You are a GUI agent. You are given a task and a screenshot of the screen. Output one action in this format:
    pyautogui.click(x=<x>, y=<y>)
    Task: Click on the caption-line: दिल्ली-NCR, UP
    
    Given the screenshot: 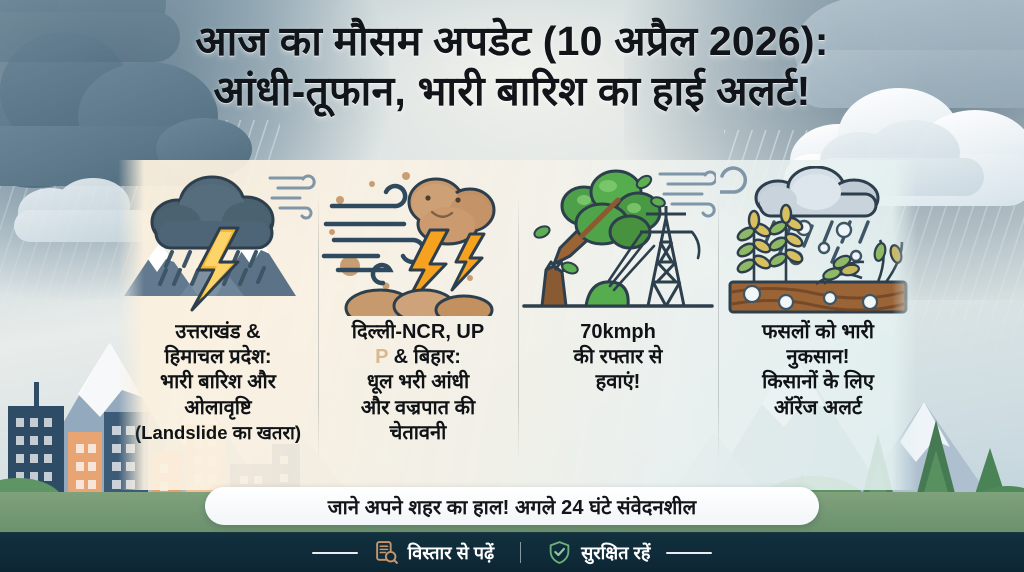 What is the action you would take?
    pyautogui.click(x=418, y=332)
    